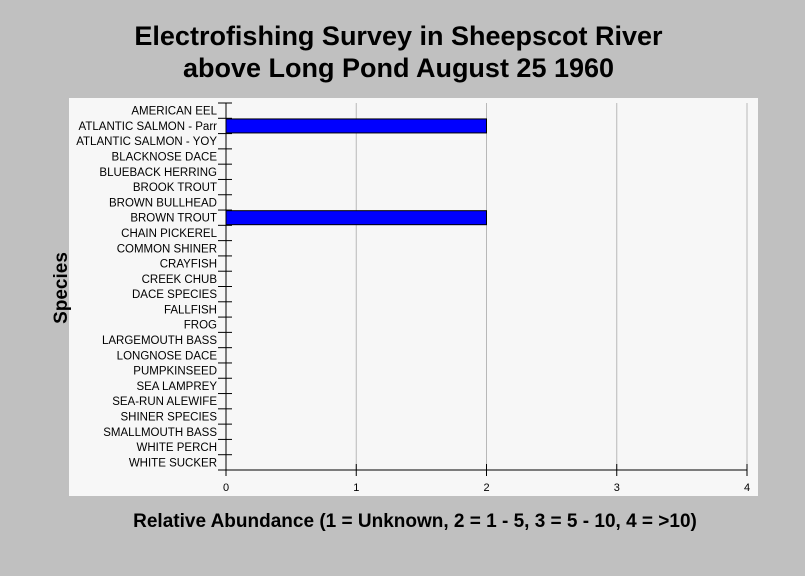 This screenshot has width=805, height=576. I want to click on chart-title-line-2: above Long Pond August 25 1960, so click(398, 68).